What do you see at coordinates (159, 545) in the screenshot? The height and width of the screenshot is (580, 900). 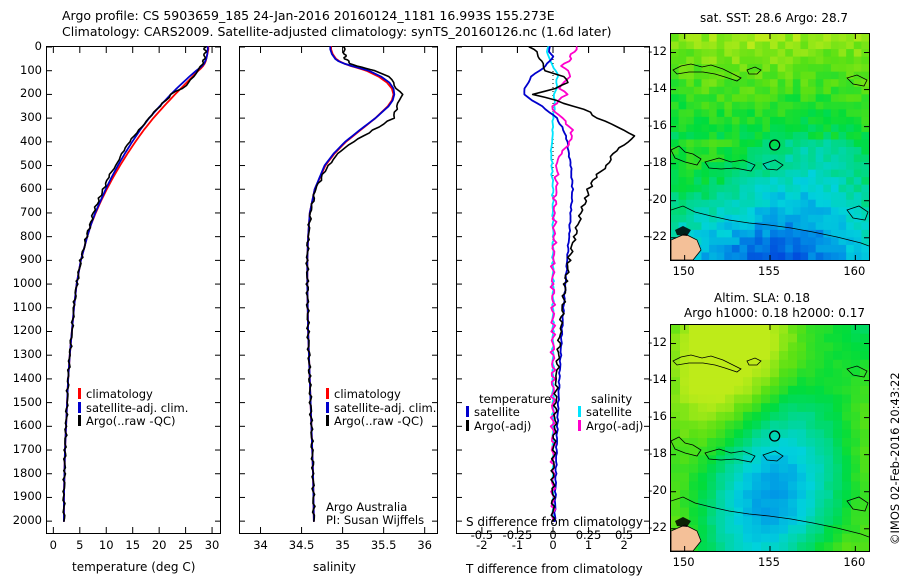 I see `temperature-tick-20: 20` at bounding box center [159, 545].